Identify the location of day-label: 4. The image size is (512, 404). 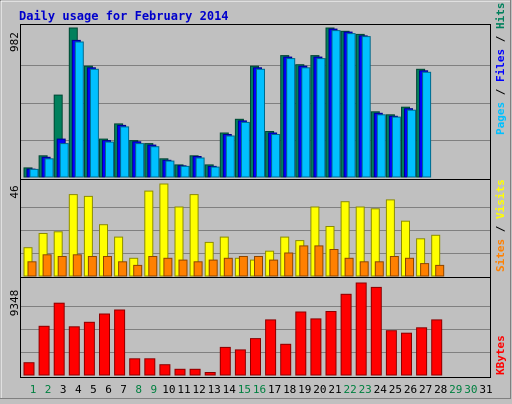
(78, 389).